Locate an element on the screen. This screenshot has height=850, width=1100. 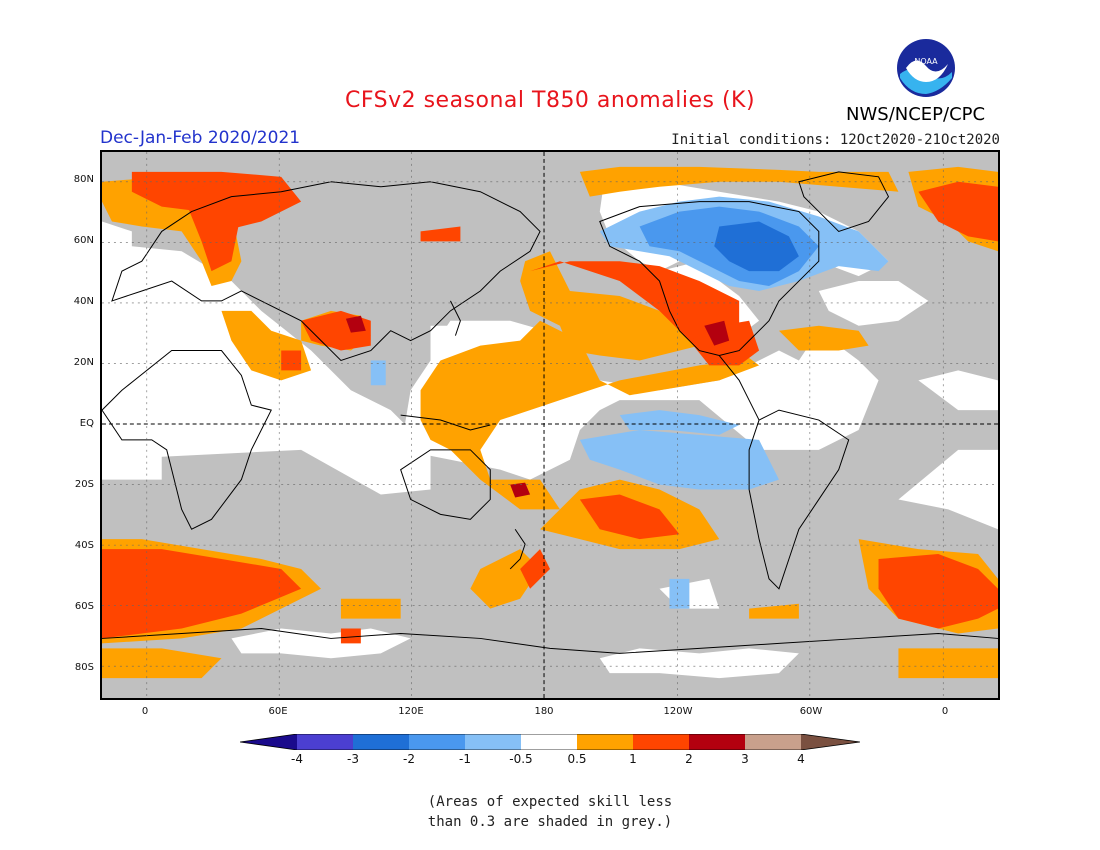
legend-swatch-pos1 is located at coordinates (661, 742).